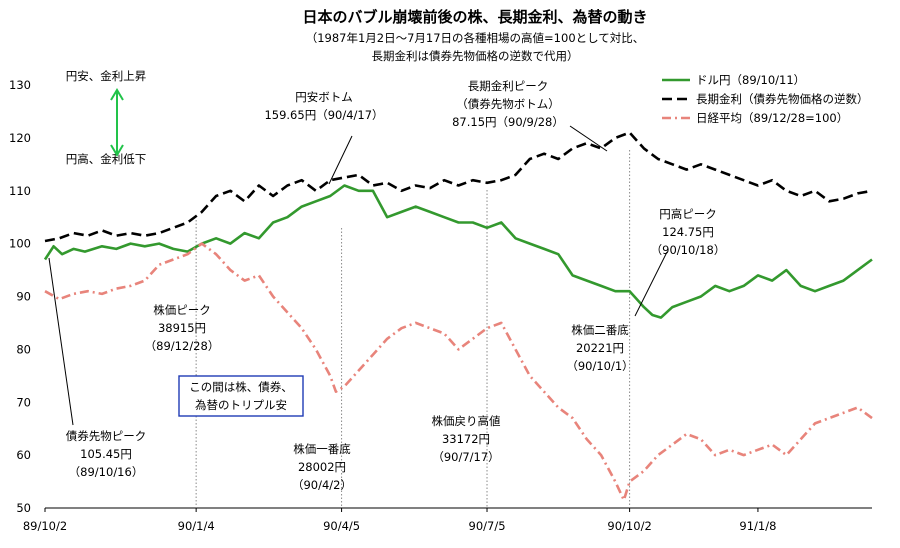 Image resolution: width=900 pixels, height=548 pixels. I want to click on y-tick-label: 120, so click(20, 138).